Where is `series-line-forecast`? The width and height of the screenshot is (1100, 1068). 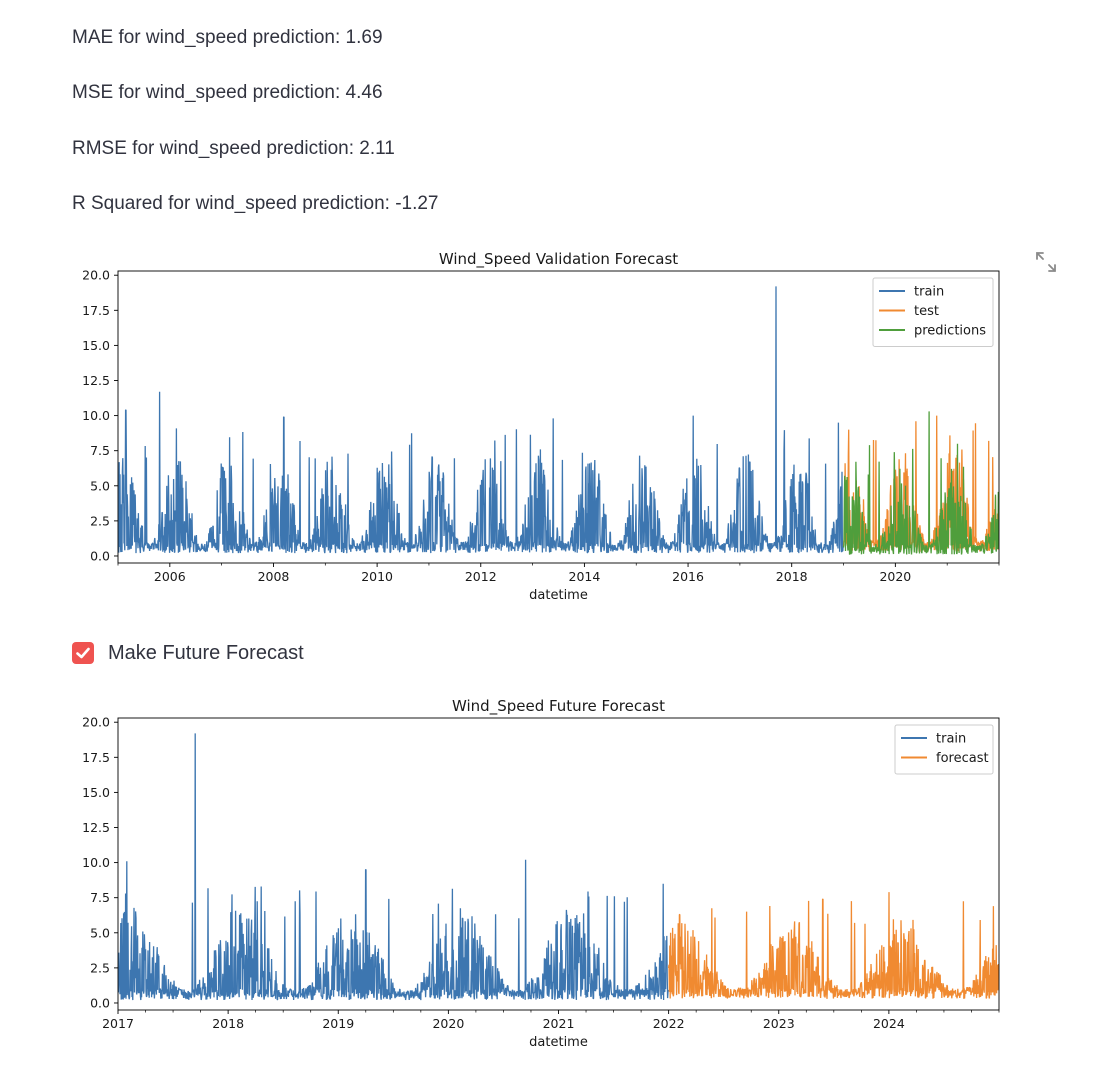
series-line-forecast is located at coordinates (833, 945).